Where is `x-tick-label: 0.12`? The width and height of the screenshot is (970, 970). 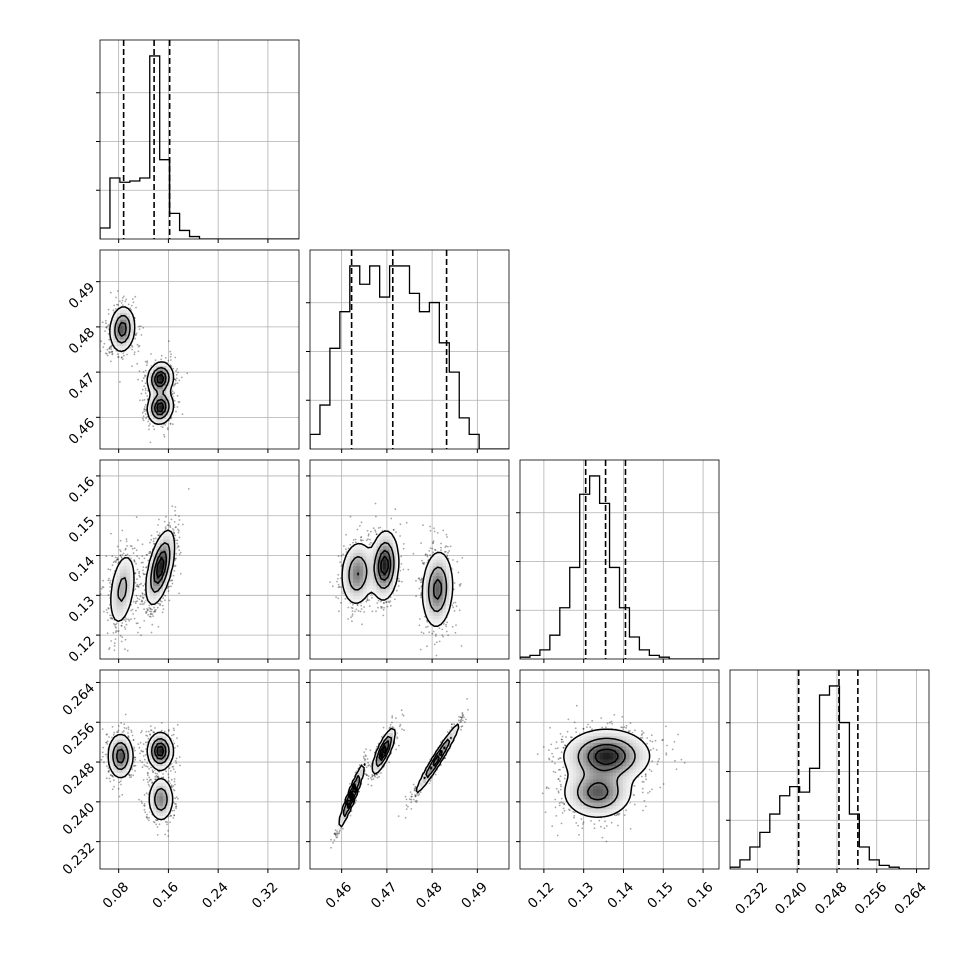 x-tick-label: 0.12 is located at coordinates (541, 895).